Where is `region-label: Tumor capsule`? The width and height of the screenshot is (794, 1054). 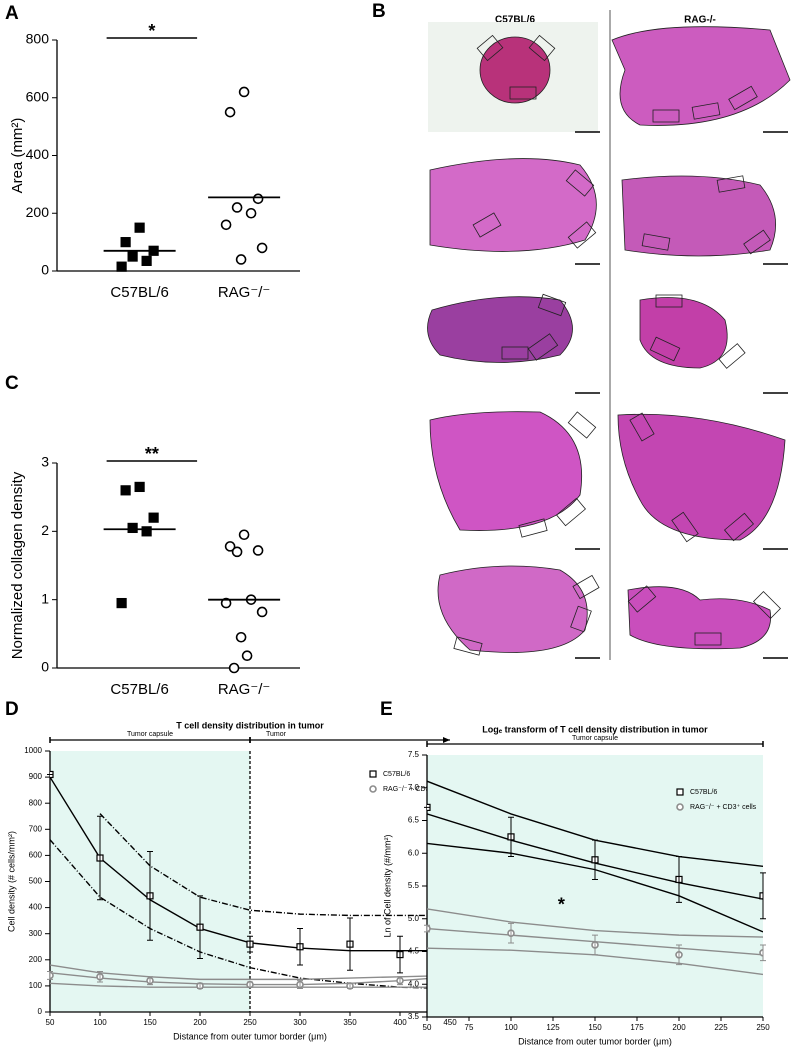
region-label: Tumor capsule is located at coordinates (595, 738).